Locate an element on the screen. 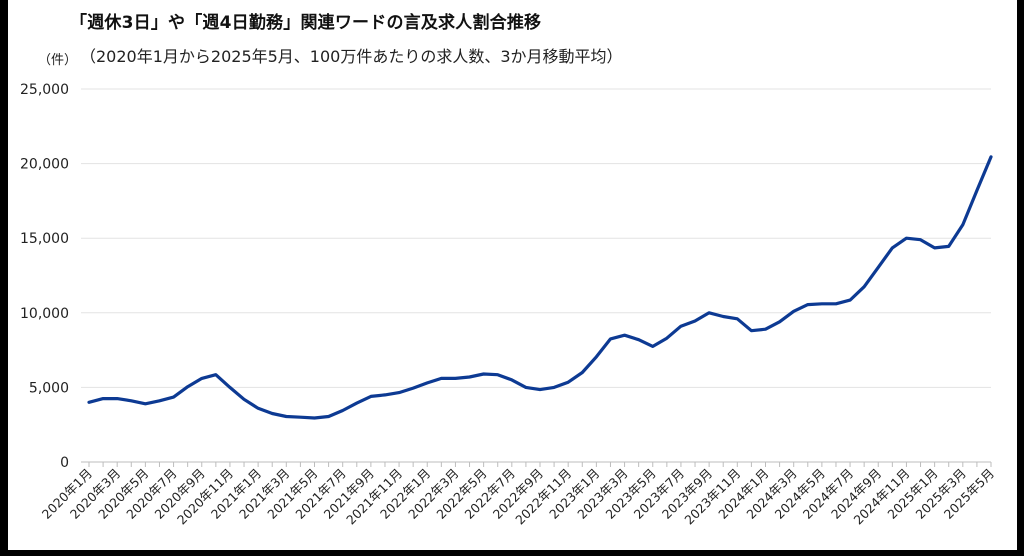 This screenshot has width=1024, height=556. y-axis-unit-label: （件） is located at coordinates (58, 60).